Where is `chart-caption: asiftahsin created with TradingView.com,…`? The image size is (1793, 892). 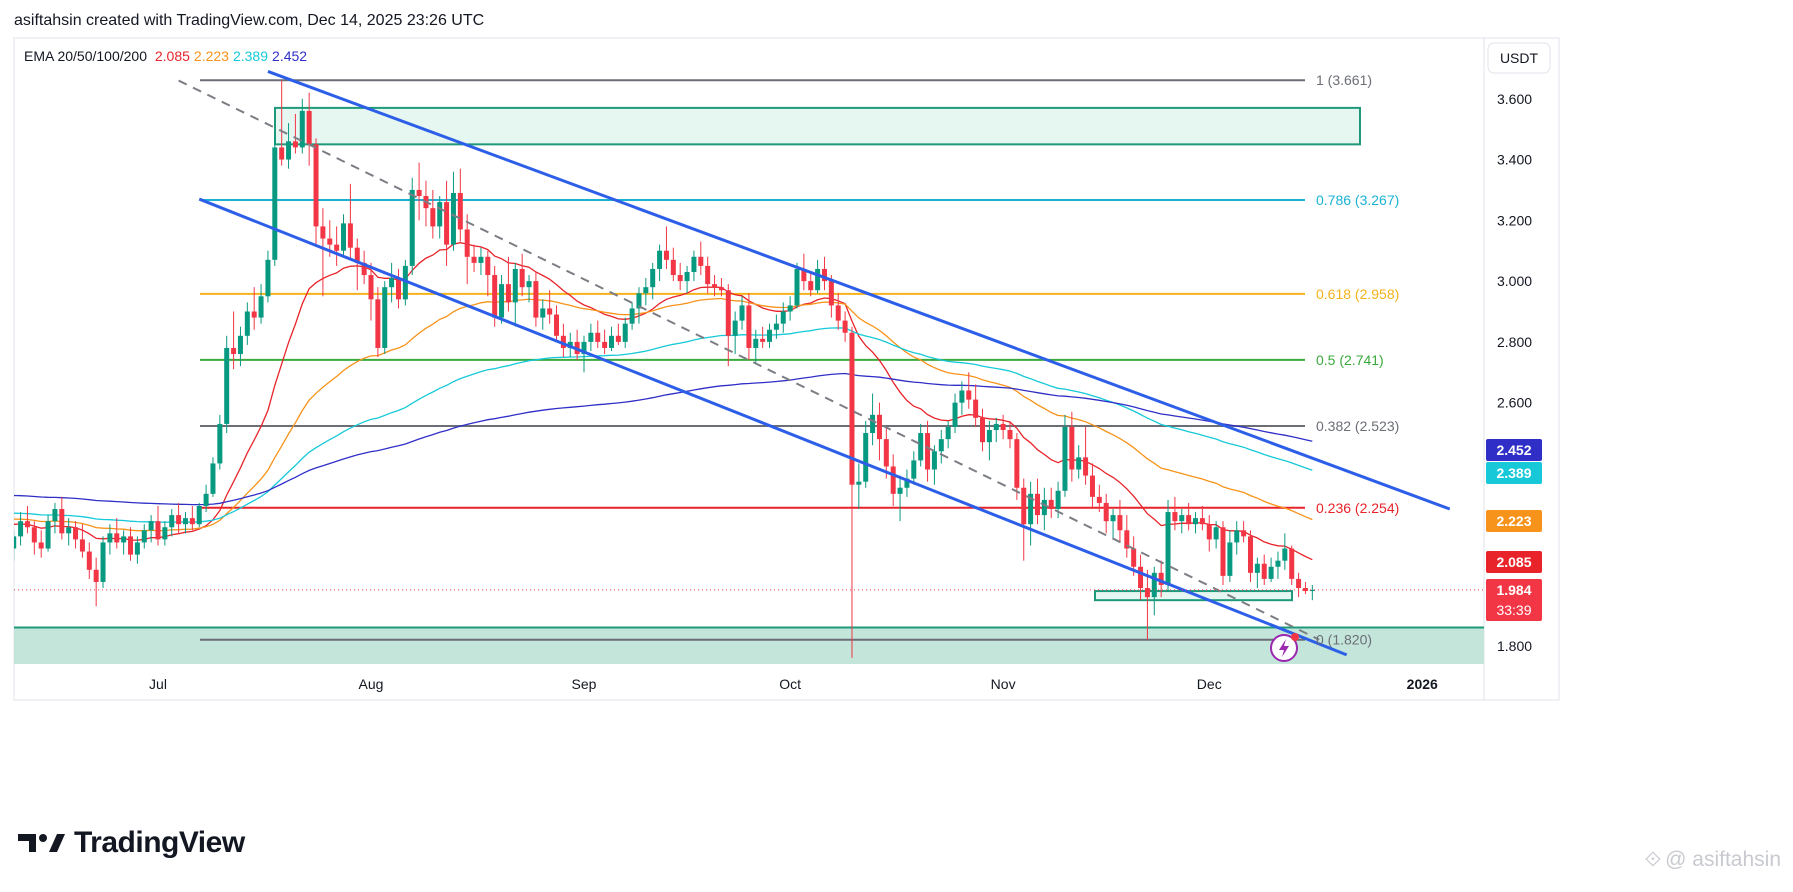
chart-caption: asiftahsin created with TradingView.com,… is located at coordinates (249, 20).